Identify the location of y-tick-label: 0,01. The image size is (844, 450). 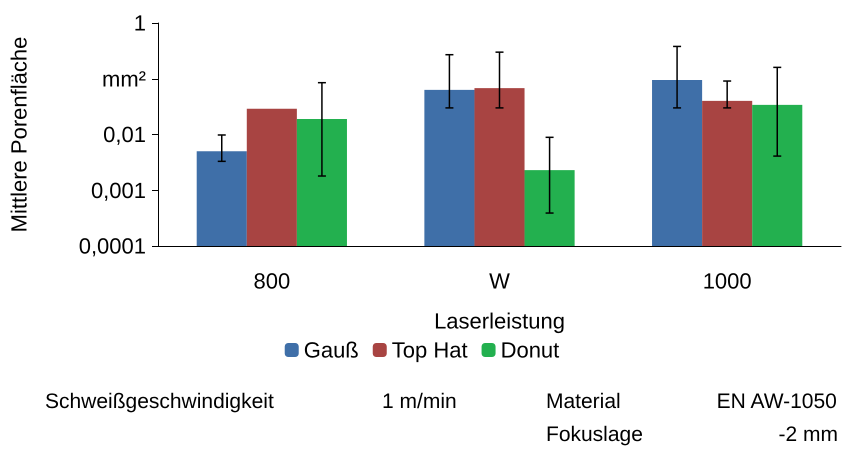
(124, 134).